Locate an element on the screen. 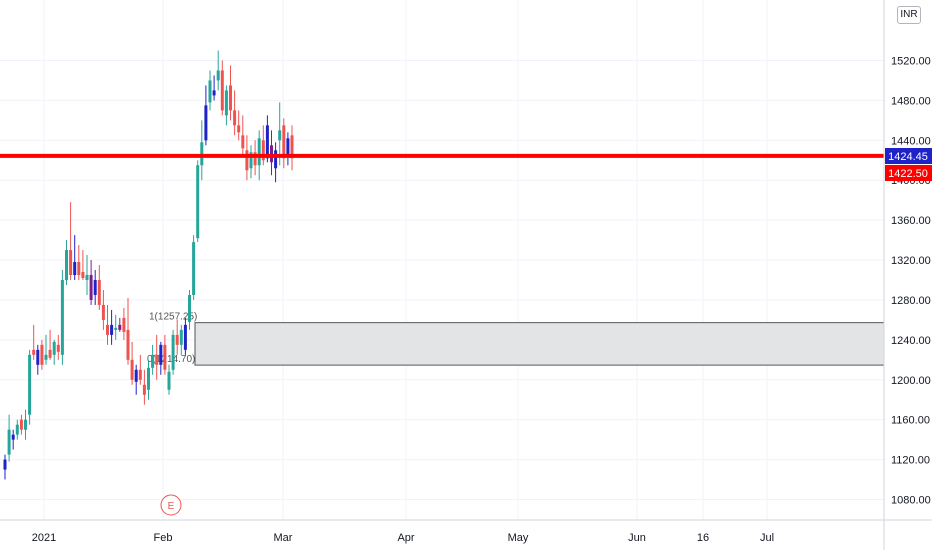  zone-bottom-label: 0(1214.70) is located at coordinates (171, 359).